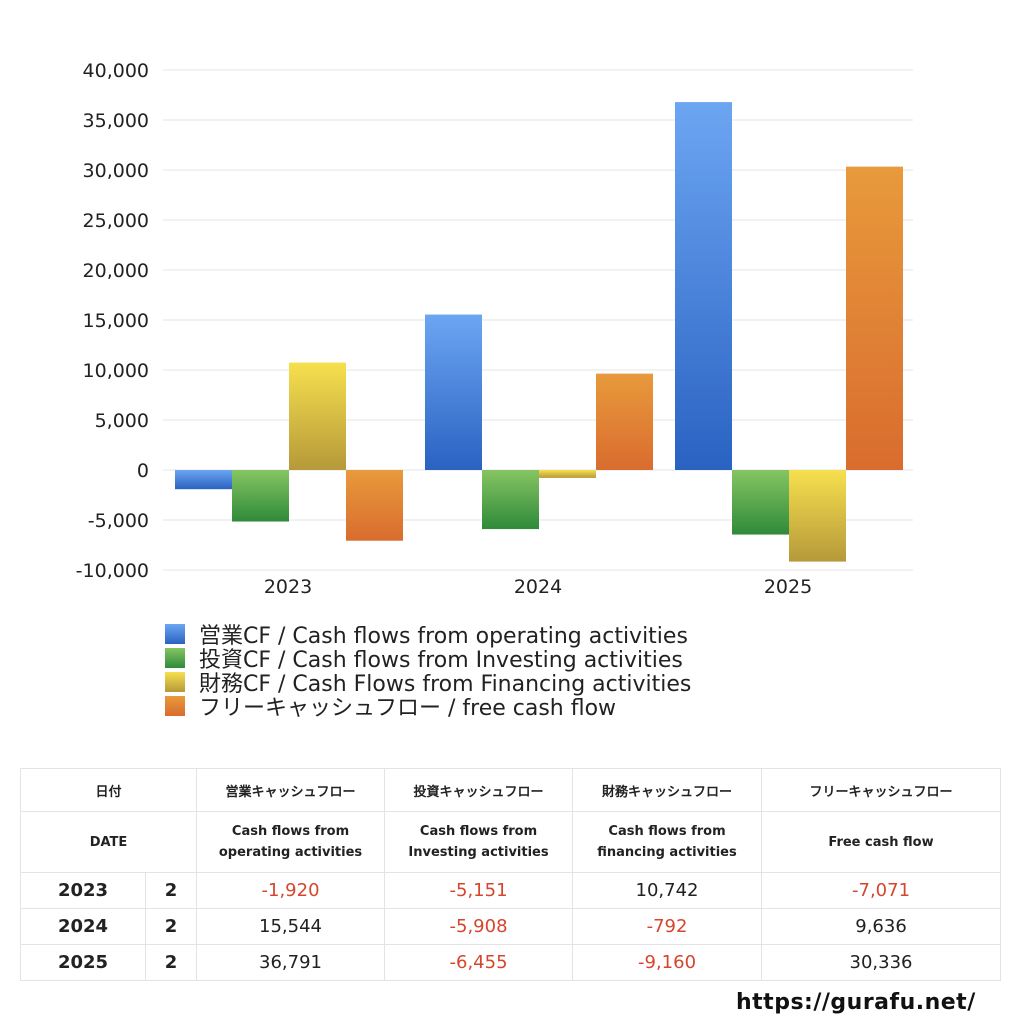 The image size is (1024, 1024). Describe the element at coordinates (143, 471) in the screenshot. I see `y-tick-label: 0` at that location.